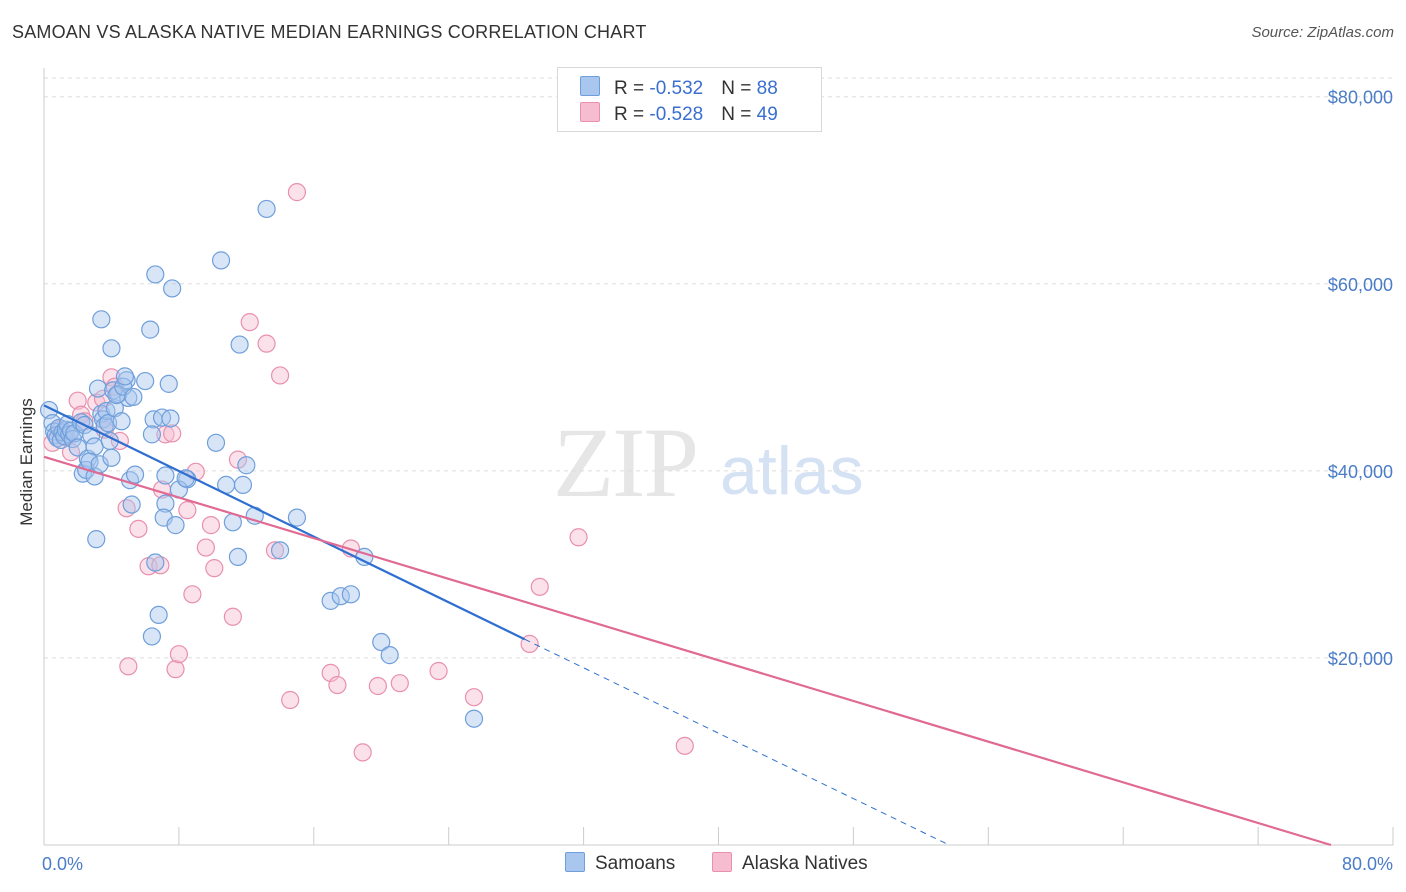 The height and width of the screenshot is (892, 1406). I want to click on alaska-legend-swatch, so click(722, 862).